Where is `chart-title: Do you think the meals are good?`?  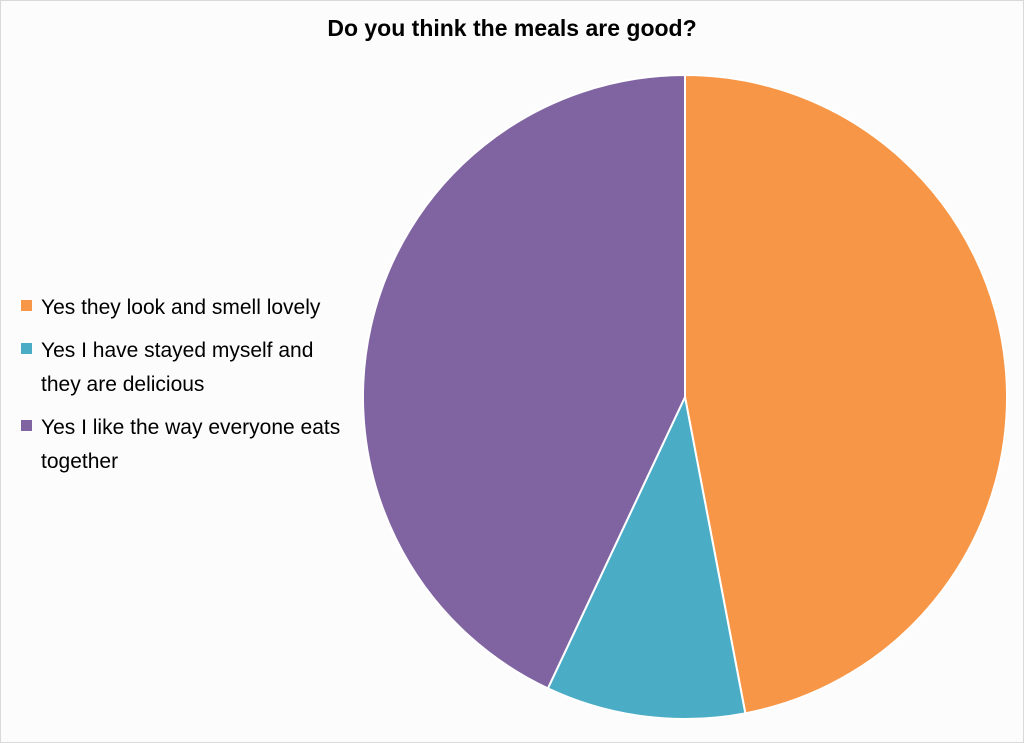 chart-title: Do you think the meals are good? is located at coordinates (512, 28).